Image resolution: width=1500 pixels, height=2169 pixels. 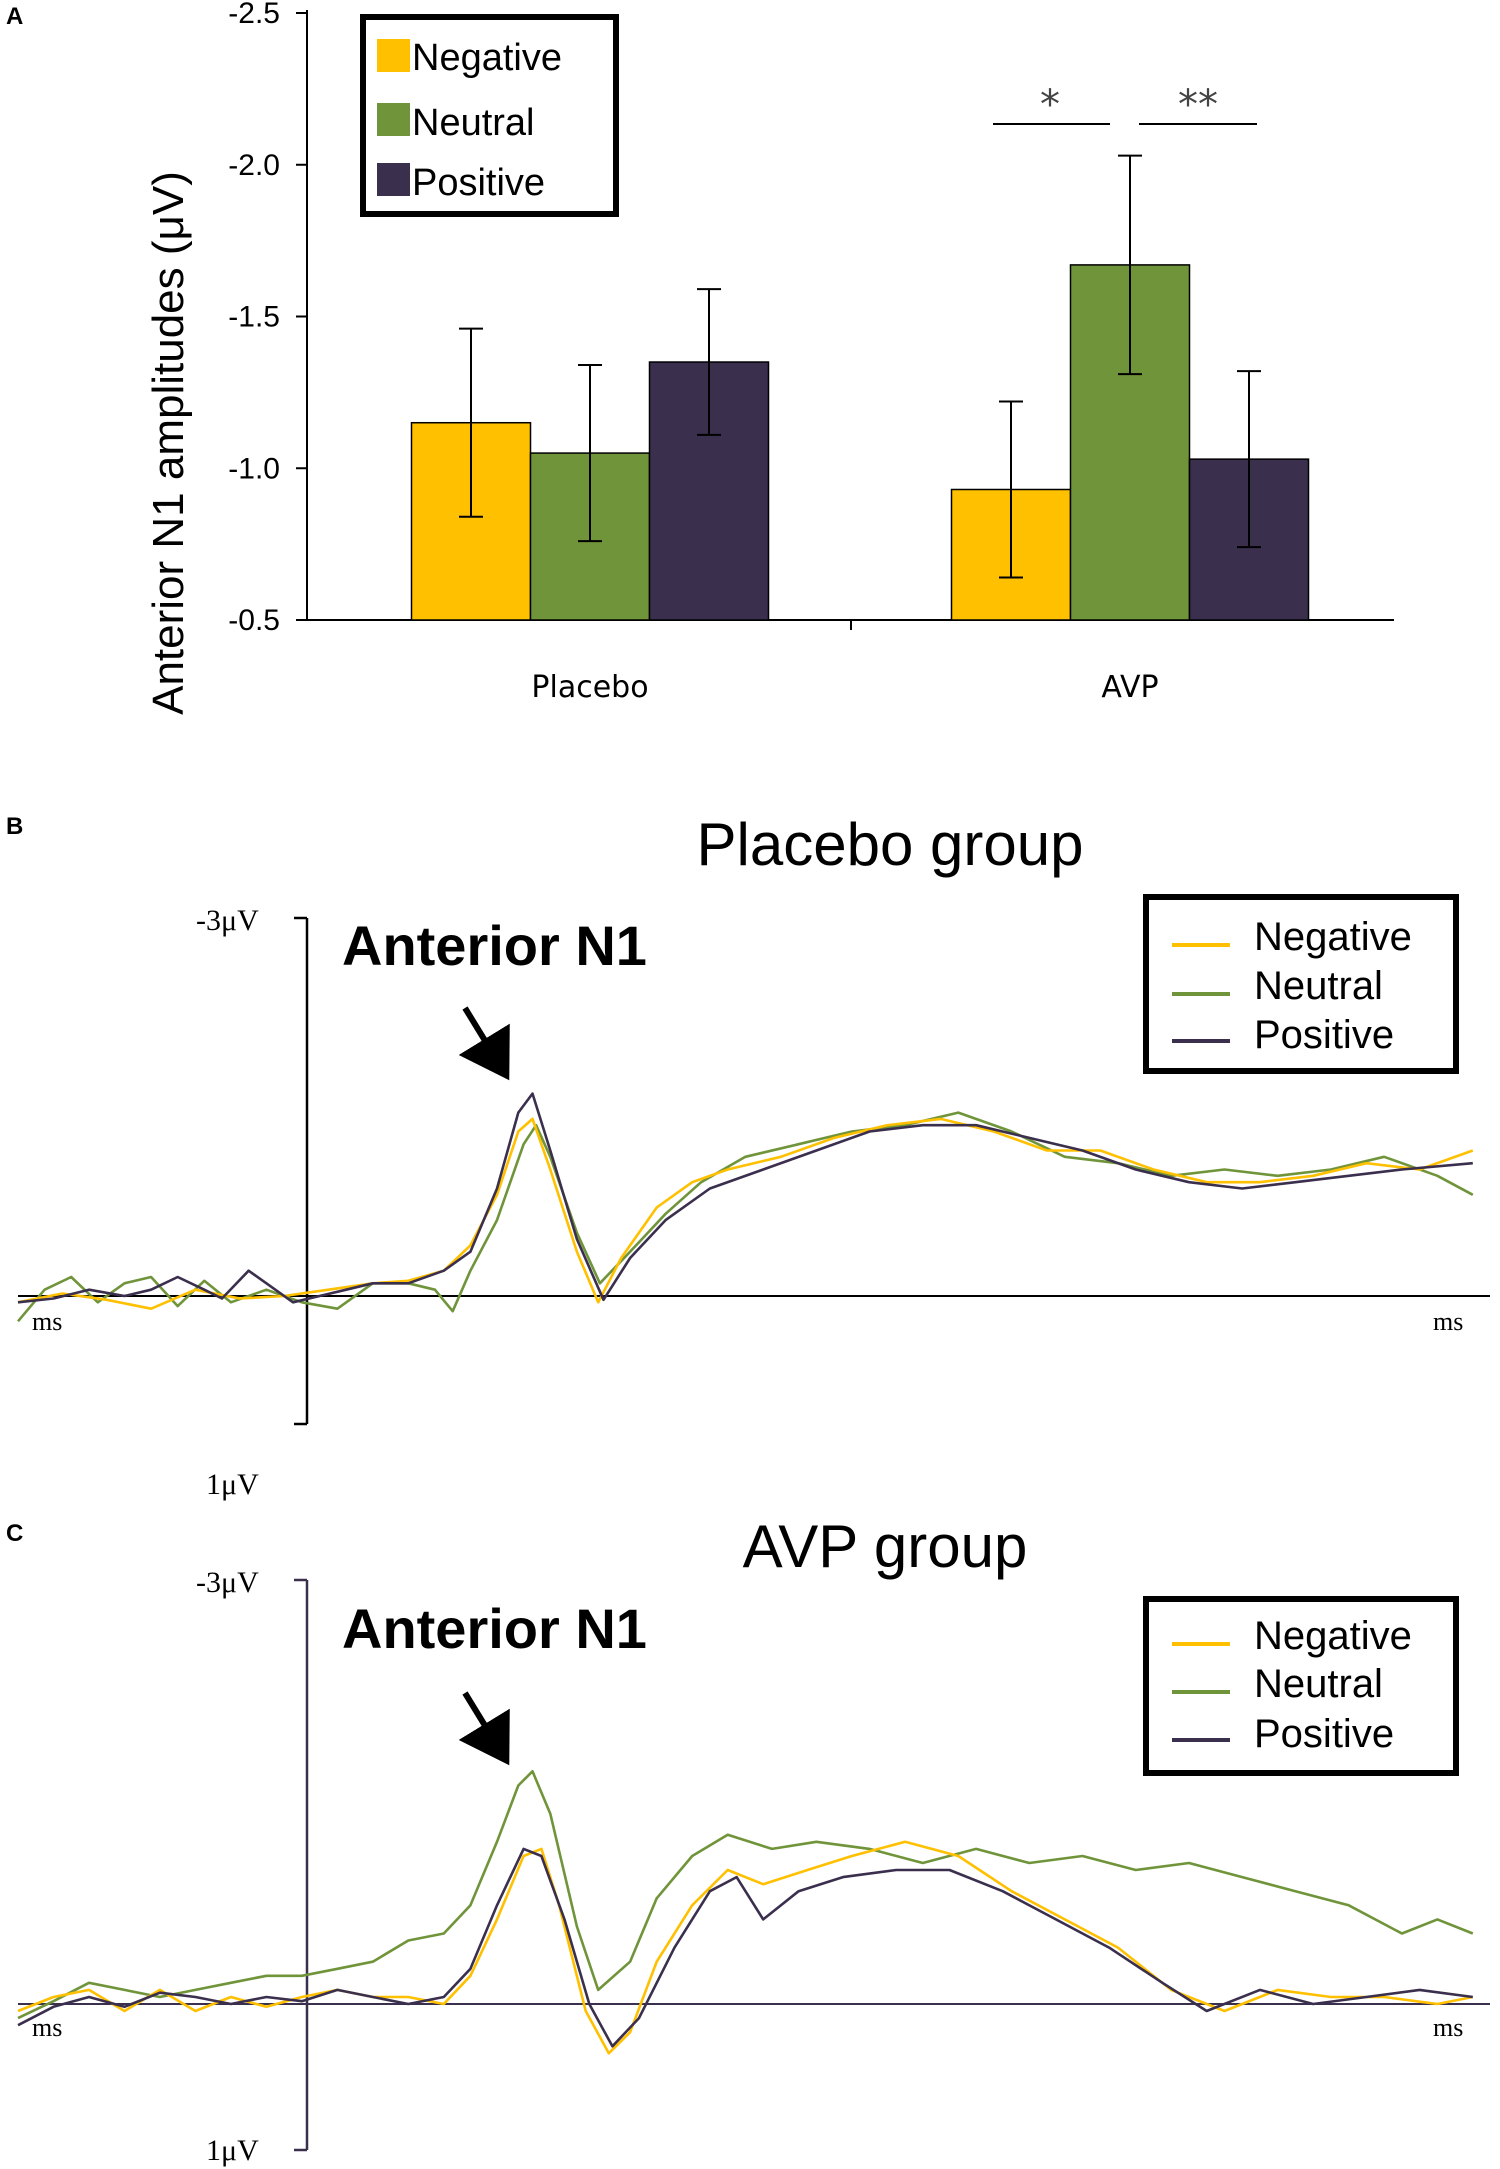 I want to click on panel-b-legend: Negative Neutral Positive, so click(x=1301, y=984).